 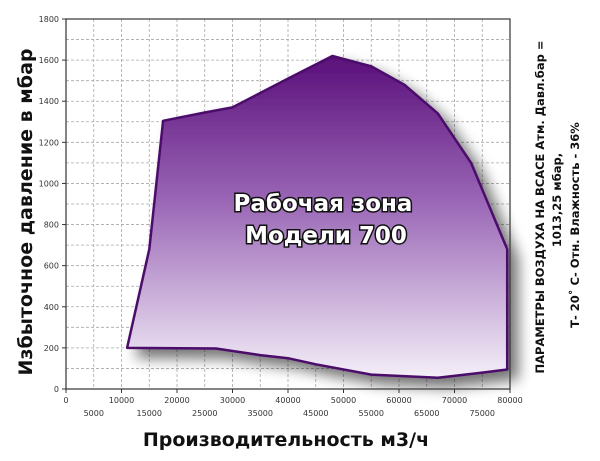 What do you see at coordinates (51, 266) in the screenshot?
I see `y-tick-label: 600` at bounding box center [51, 266].